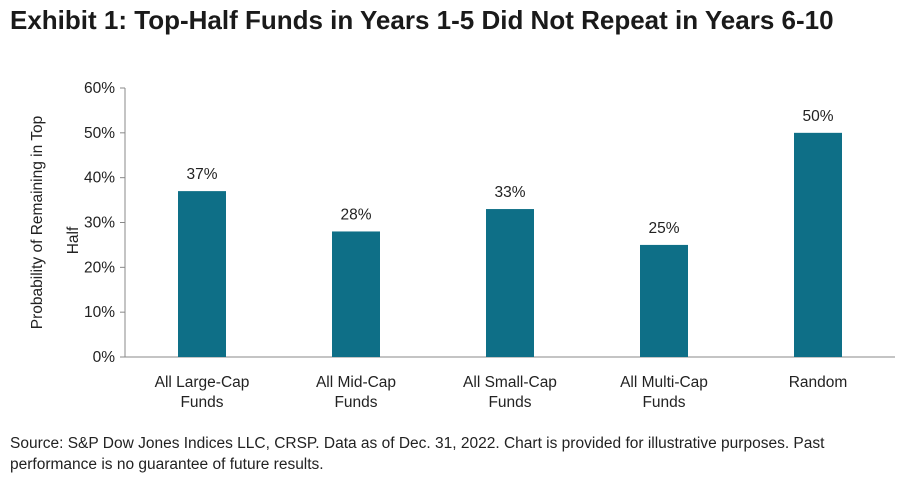 This screenshot has height=490, width=912. What do you see at coordinates (356, 382) in the screenshot?
I see `x-tick-label: All Mid-Cap` at bounding box center [356, 382].